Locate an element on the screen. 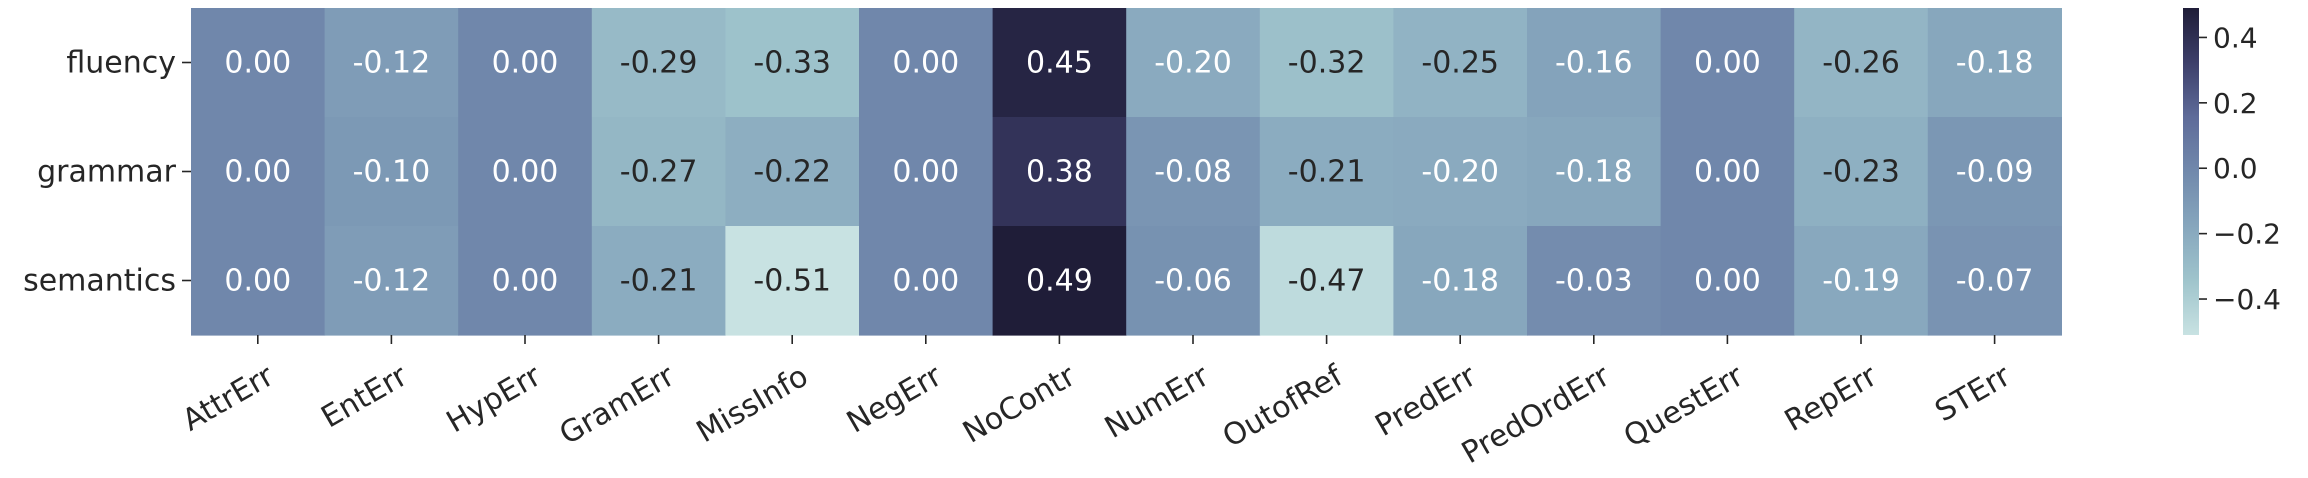 This screenshot has width=2308, height=478. cell-value-label: -0.29 is located at coordinates (659, 63).